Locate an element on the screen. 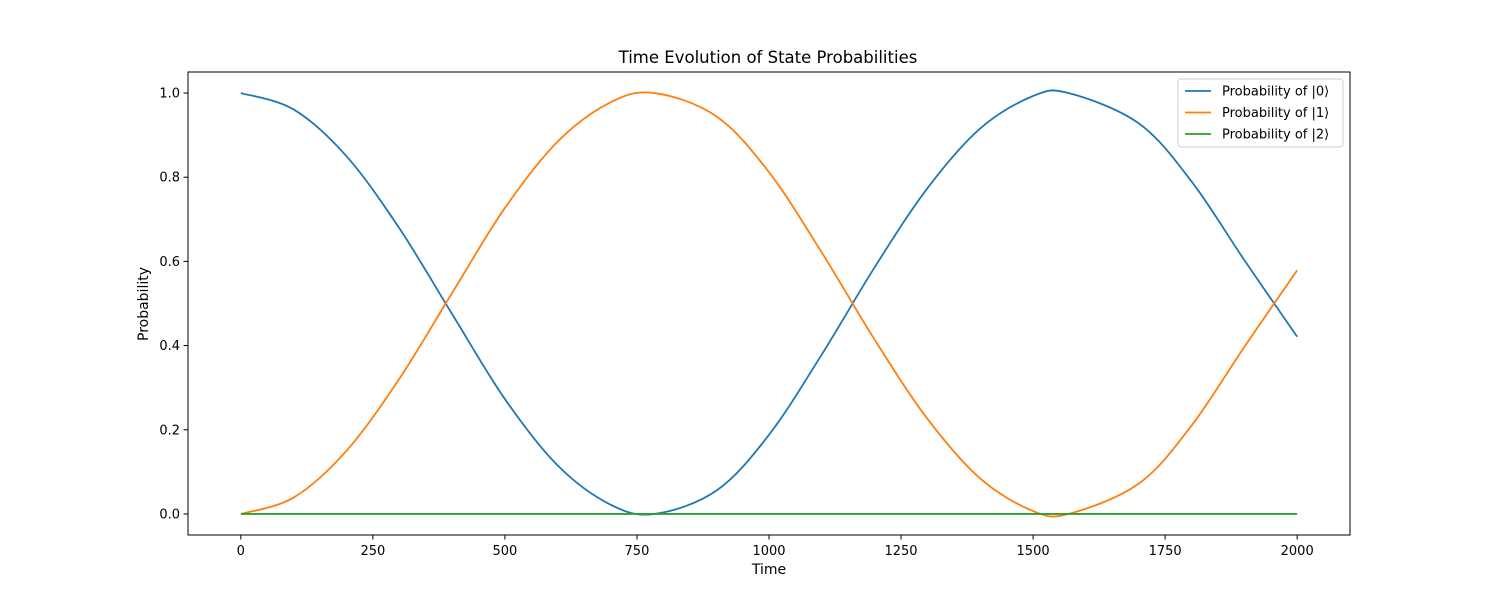 This screenshot has height=600, width=1500. y-tick-label: 0.8 is located at coordinates (169, 178).